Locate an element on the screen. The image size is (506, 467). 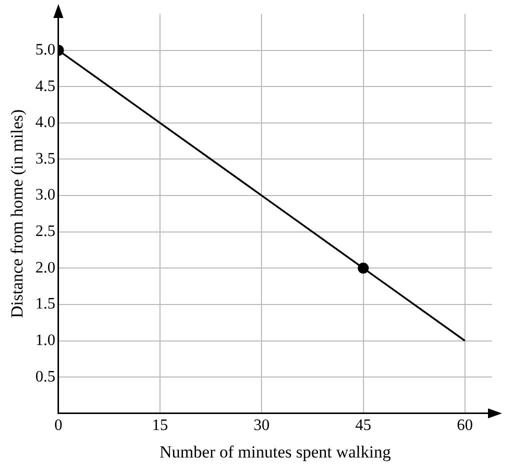
y-tick-label: 2.5 is located at coordinates (45, 231).